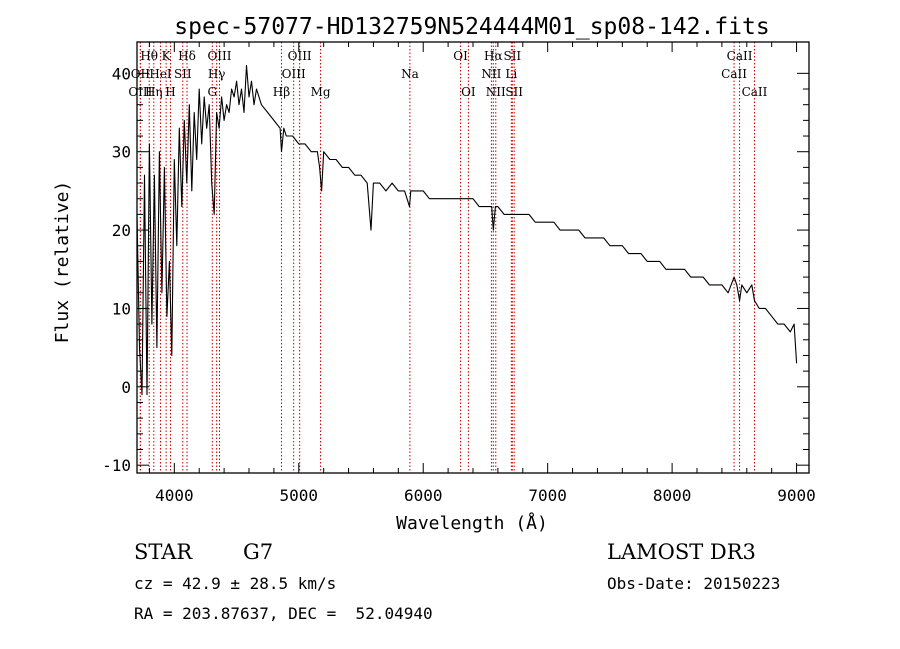  Describe the element at coordinates (187, 56) in the screenshot. I see `marker-label: Hδ` at that location.